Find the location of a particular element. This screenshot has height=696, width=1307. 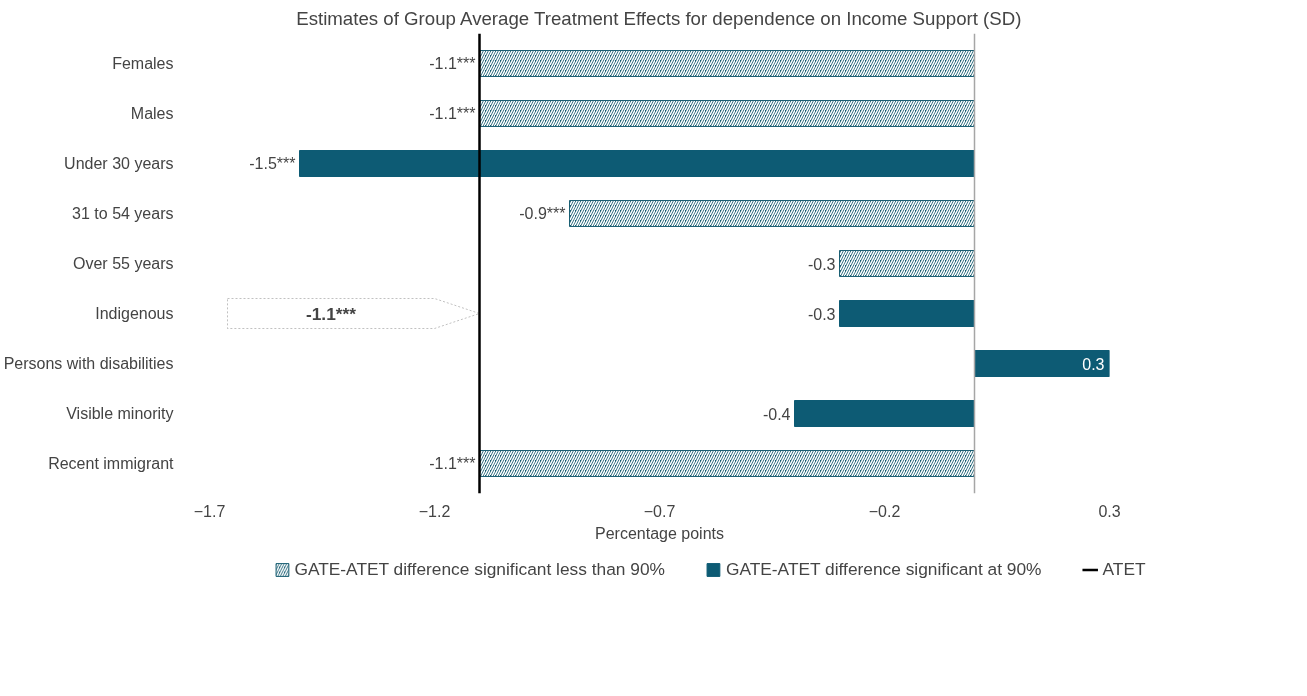

y-tick-label: Females is located at coordinates (143, 63).